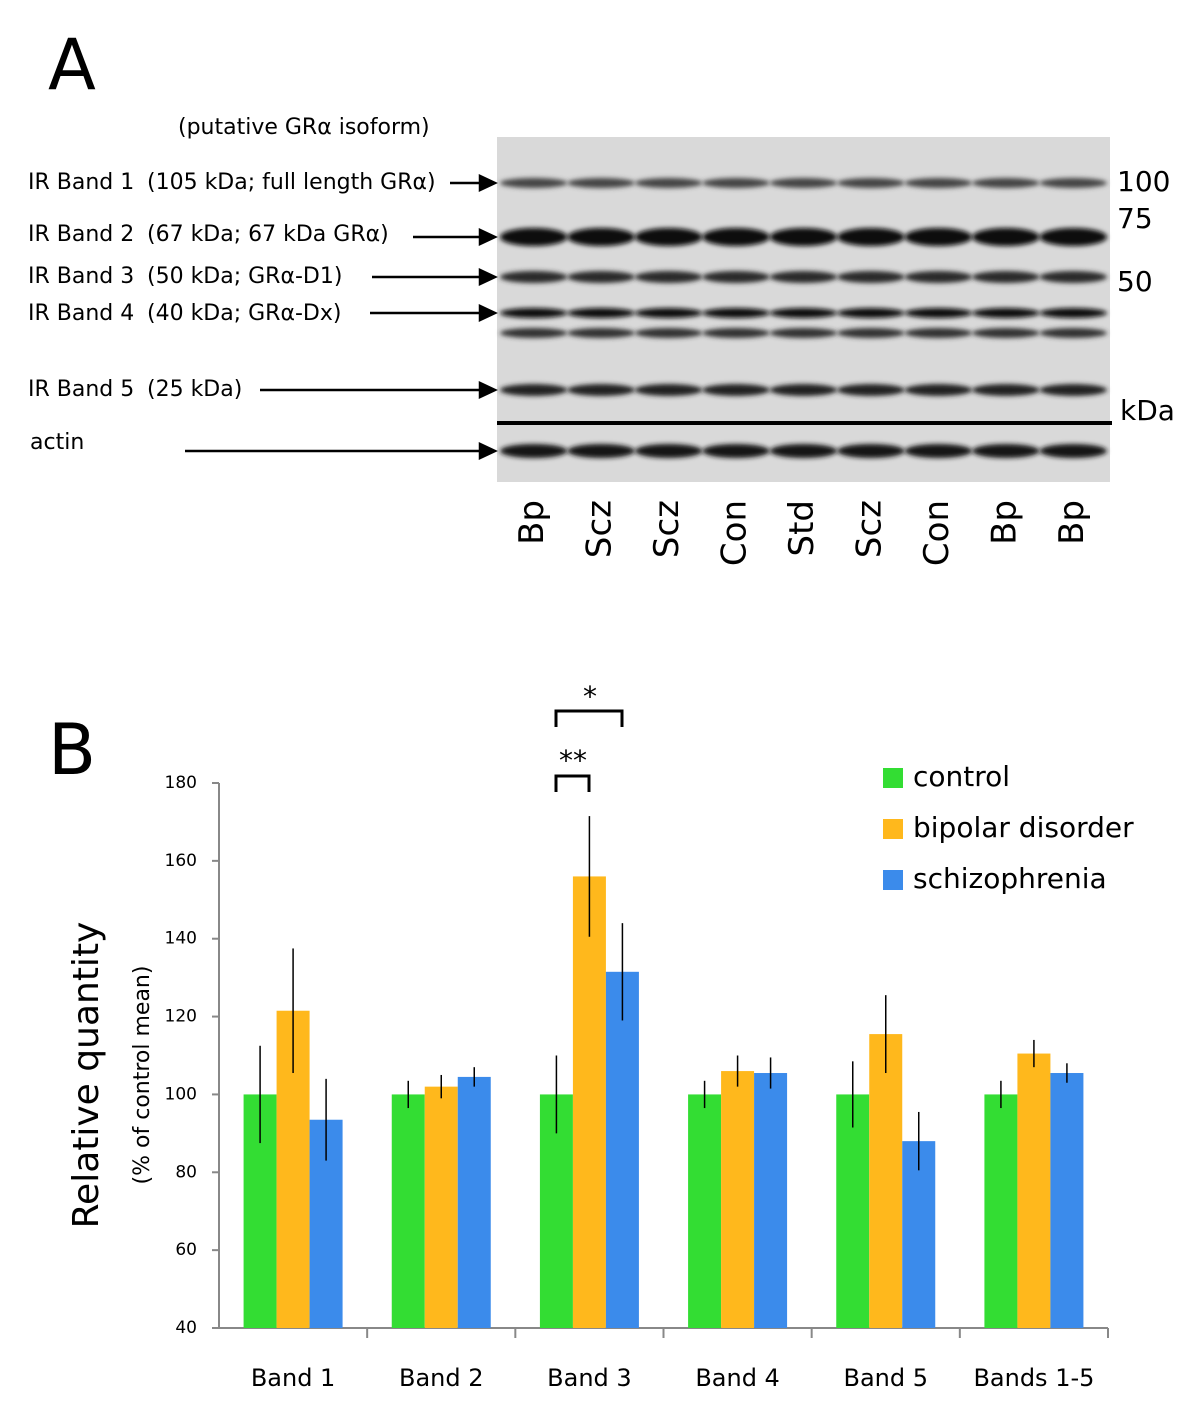  Describe the element at coordinates (181, 939) in the screenshot. I see `y-tick-label: 140` at that location.